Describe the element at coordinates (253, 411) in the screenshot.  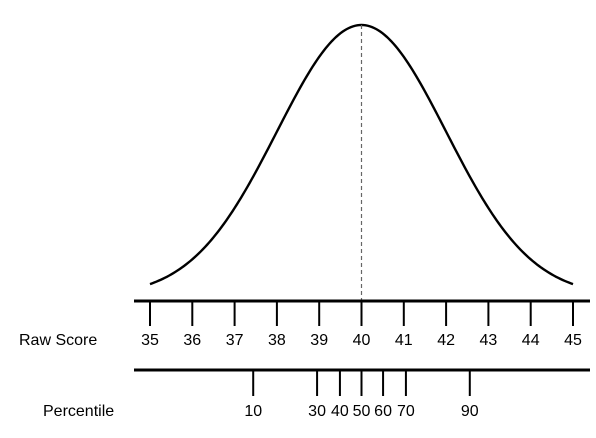
I see `percentile-tick-label-10: 10` at that location.